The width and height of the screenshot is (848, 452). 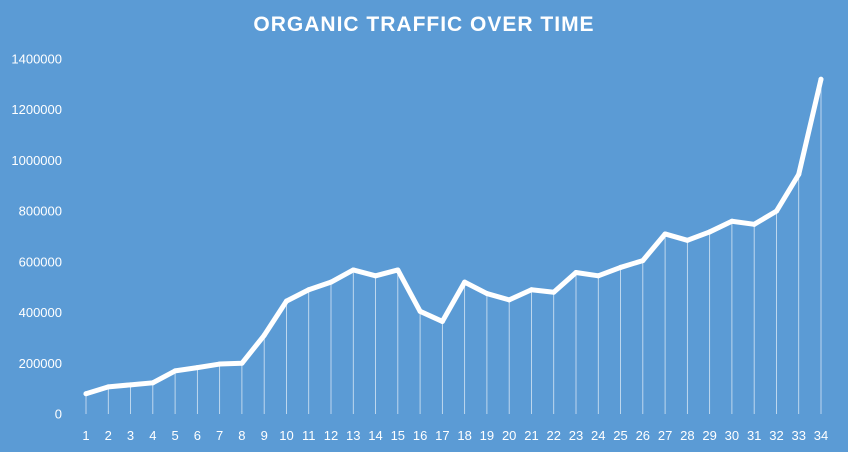 I want to click on x-tick-label: 11, so click(x=309, y=435).